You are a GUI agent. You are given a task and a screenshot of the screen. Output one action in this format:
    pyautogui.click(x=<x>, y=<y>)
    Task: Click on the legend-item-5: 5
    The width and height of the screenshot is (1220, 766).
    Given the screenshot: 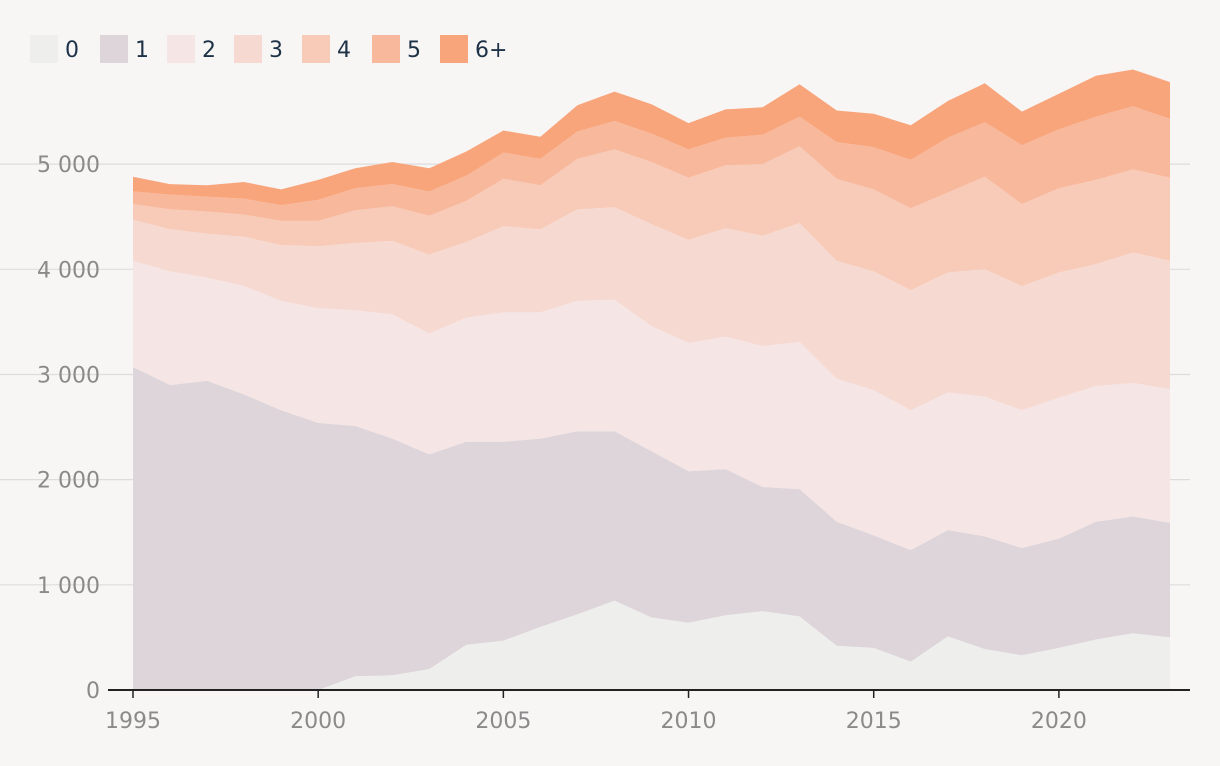 What is the action you would take?
    pyautogui.click(x=396, y=49)
    